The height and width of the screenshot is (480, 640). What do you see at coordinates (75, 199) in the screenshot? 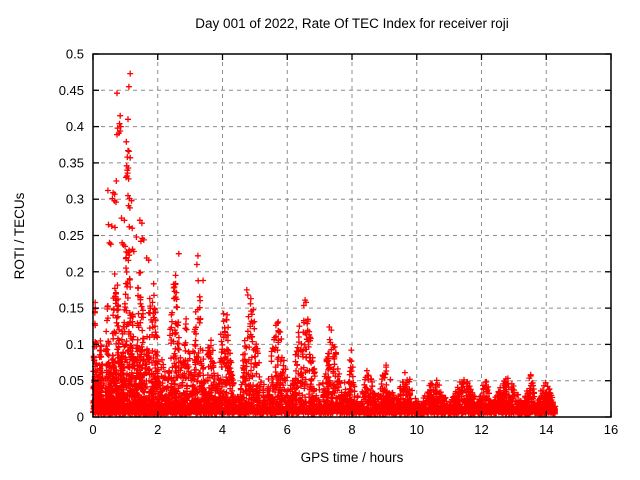
I see `y-tick-label: 0.3` at bounding box center [75, 199].